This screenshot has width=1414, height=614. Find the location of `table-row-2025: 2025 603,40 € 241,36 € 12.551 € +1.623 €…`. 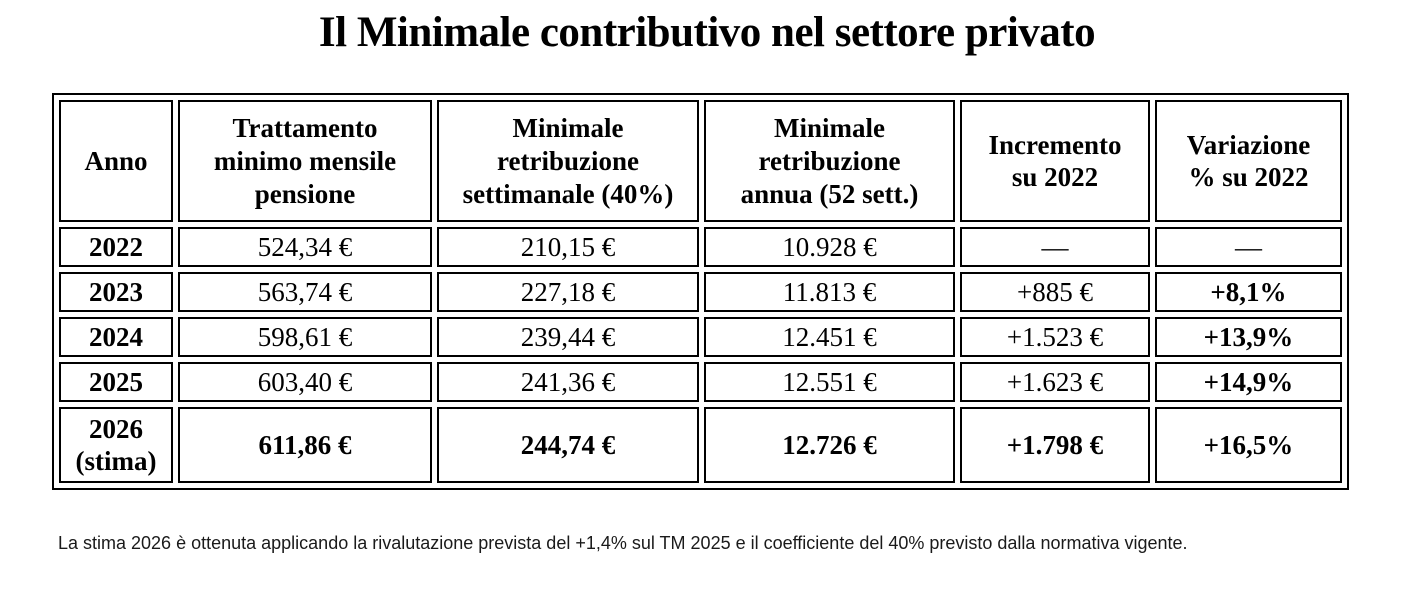

table-row-2025: 2025 603,40 € 241,36 € 12.551 € +1.623 €… is located at coordinates (700, 382).